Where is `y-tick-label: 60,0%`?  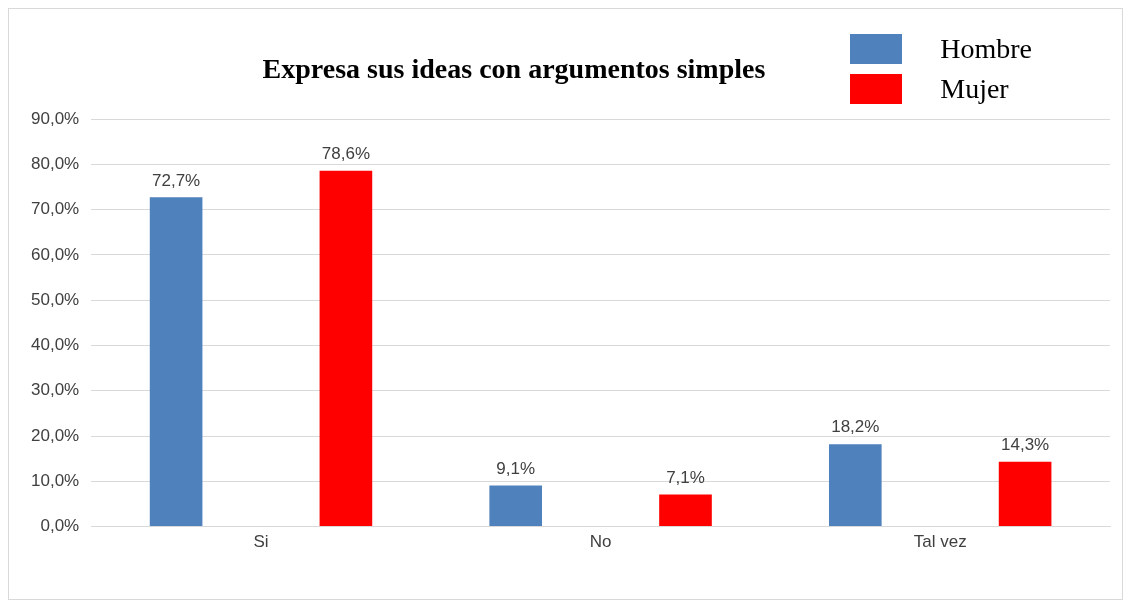
y-tick-label: 60,0% is located at coordinates (55, 254).